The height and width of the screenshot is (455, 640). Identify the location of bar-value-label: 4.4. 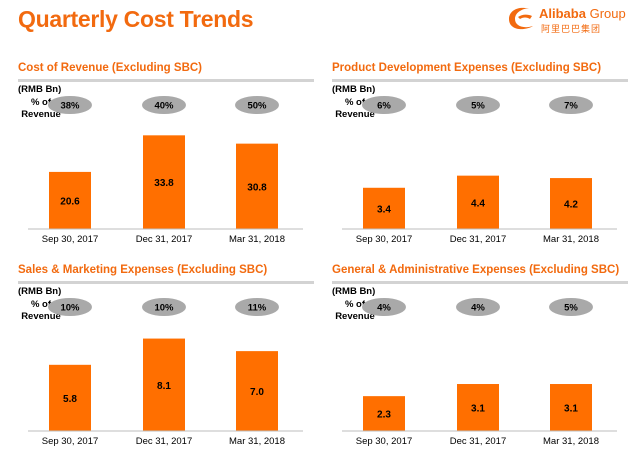
(478, 203).